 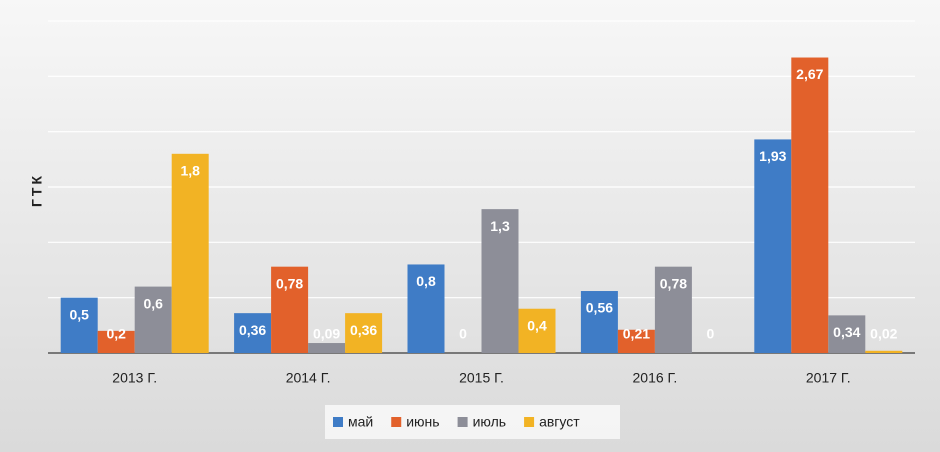 What do you see at coordinates (116, 334) in the screenshot?
I see `data-label: 0,2` at bounding box center [116, 334].